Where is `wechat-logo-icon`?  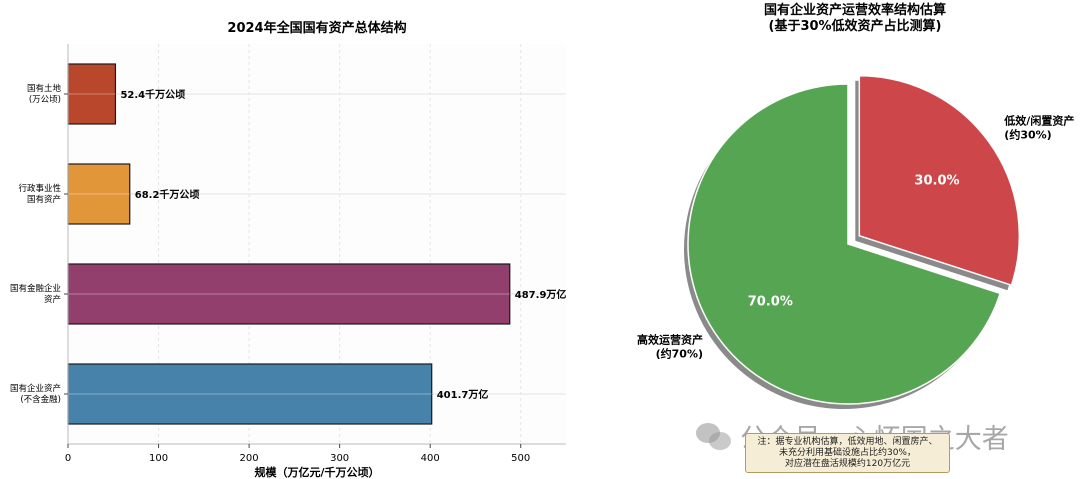 wechat-logo-icon is located at coordinates (714, 436).